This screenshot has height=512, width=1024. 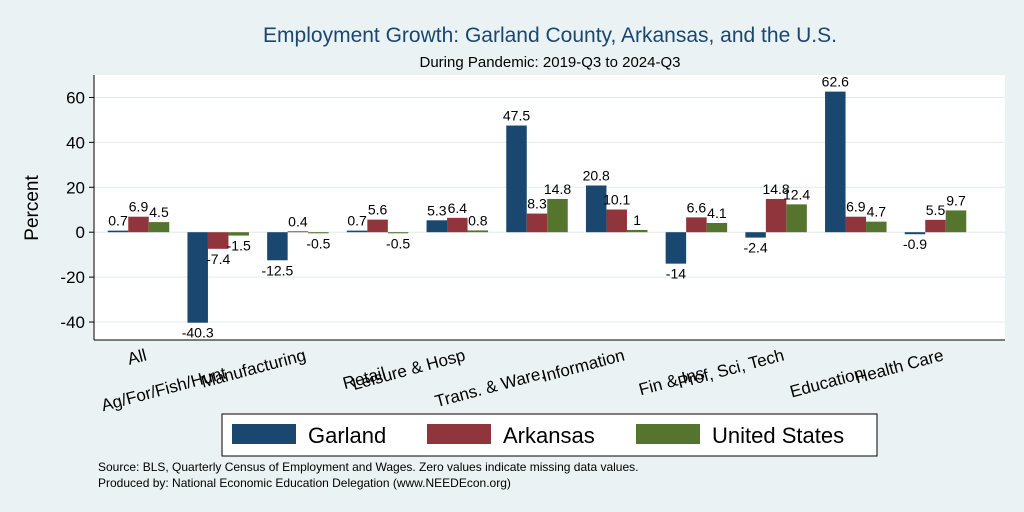 What do you see at coordinates (731, 369) in the screenshot?
I see `category-label: Prof, Sci, Tech` at bounding box center [731, 369].